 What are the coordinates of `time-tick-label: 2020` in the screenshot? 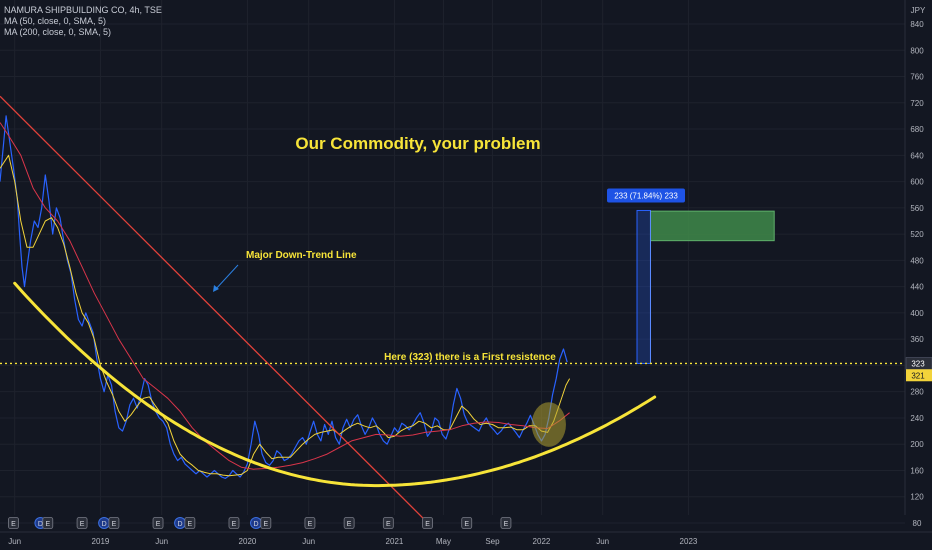 It's located at (248, 541).